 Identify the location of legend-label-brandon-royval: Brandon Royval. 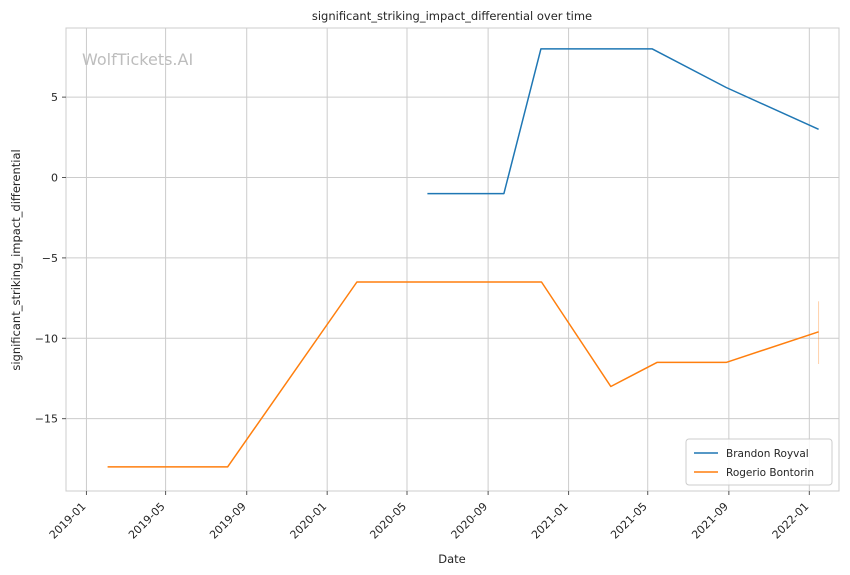
(767, 454).